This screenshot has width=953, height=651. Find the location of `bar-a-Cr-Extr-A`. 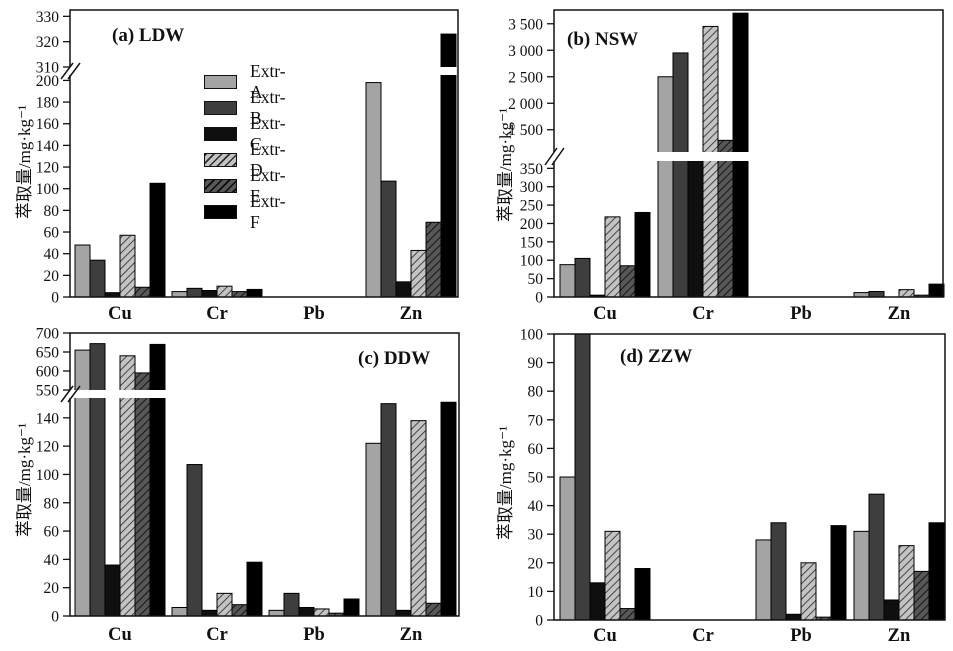

bar-a-Cr-Extr-A is located at coordinates (179, 294).